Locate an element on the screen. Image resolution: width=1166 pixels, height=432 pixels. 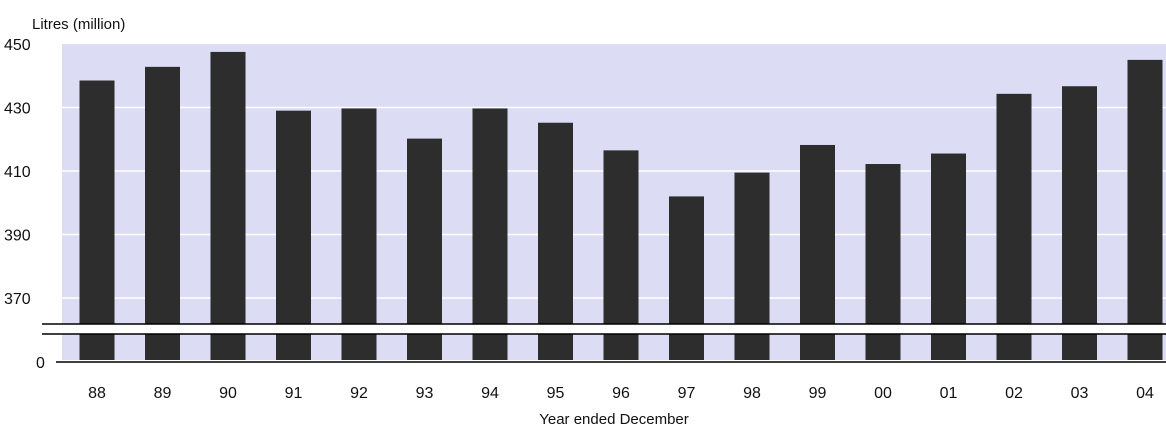
x-tick-label: 90 is located at coordinates (228, 393).